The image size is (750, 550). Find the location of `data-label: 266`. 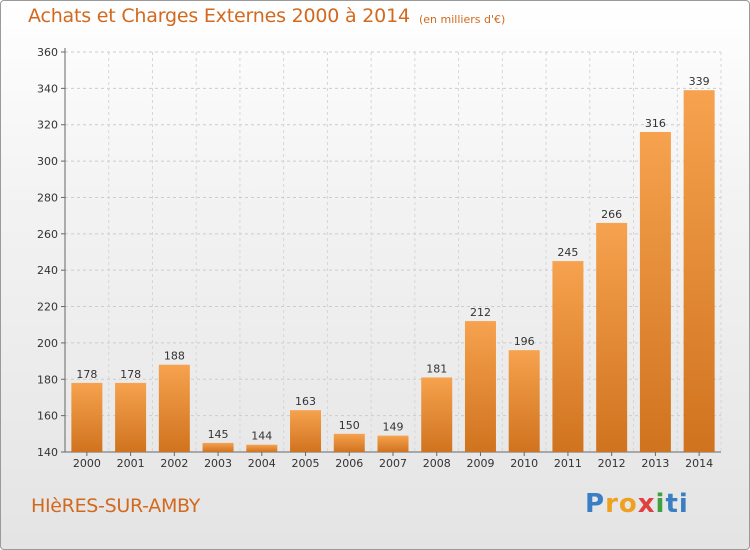

data-label: 266 is located at coordinates (611, 214).